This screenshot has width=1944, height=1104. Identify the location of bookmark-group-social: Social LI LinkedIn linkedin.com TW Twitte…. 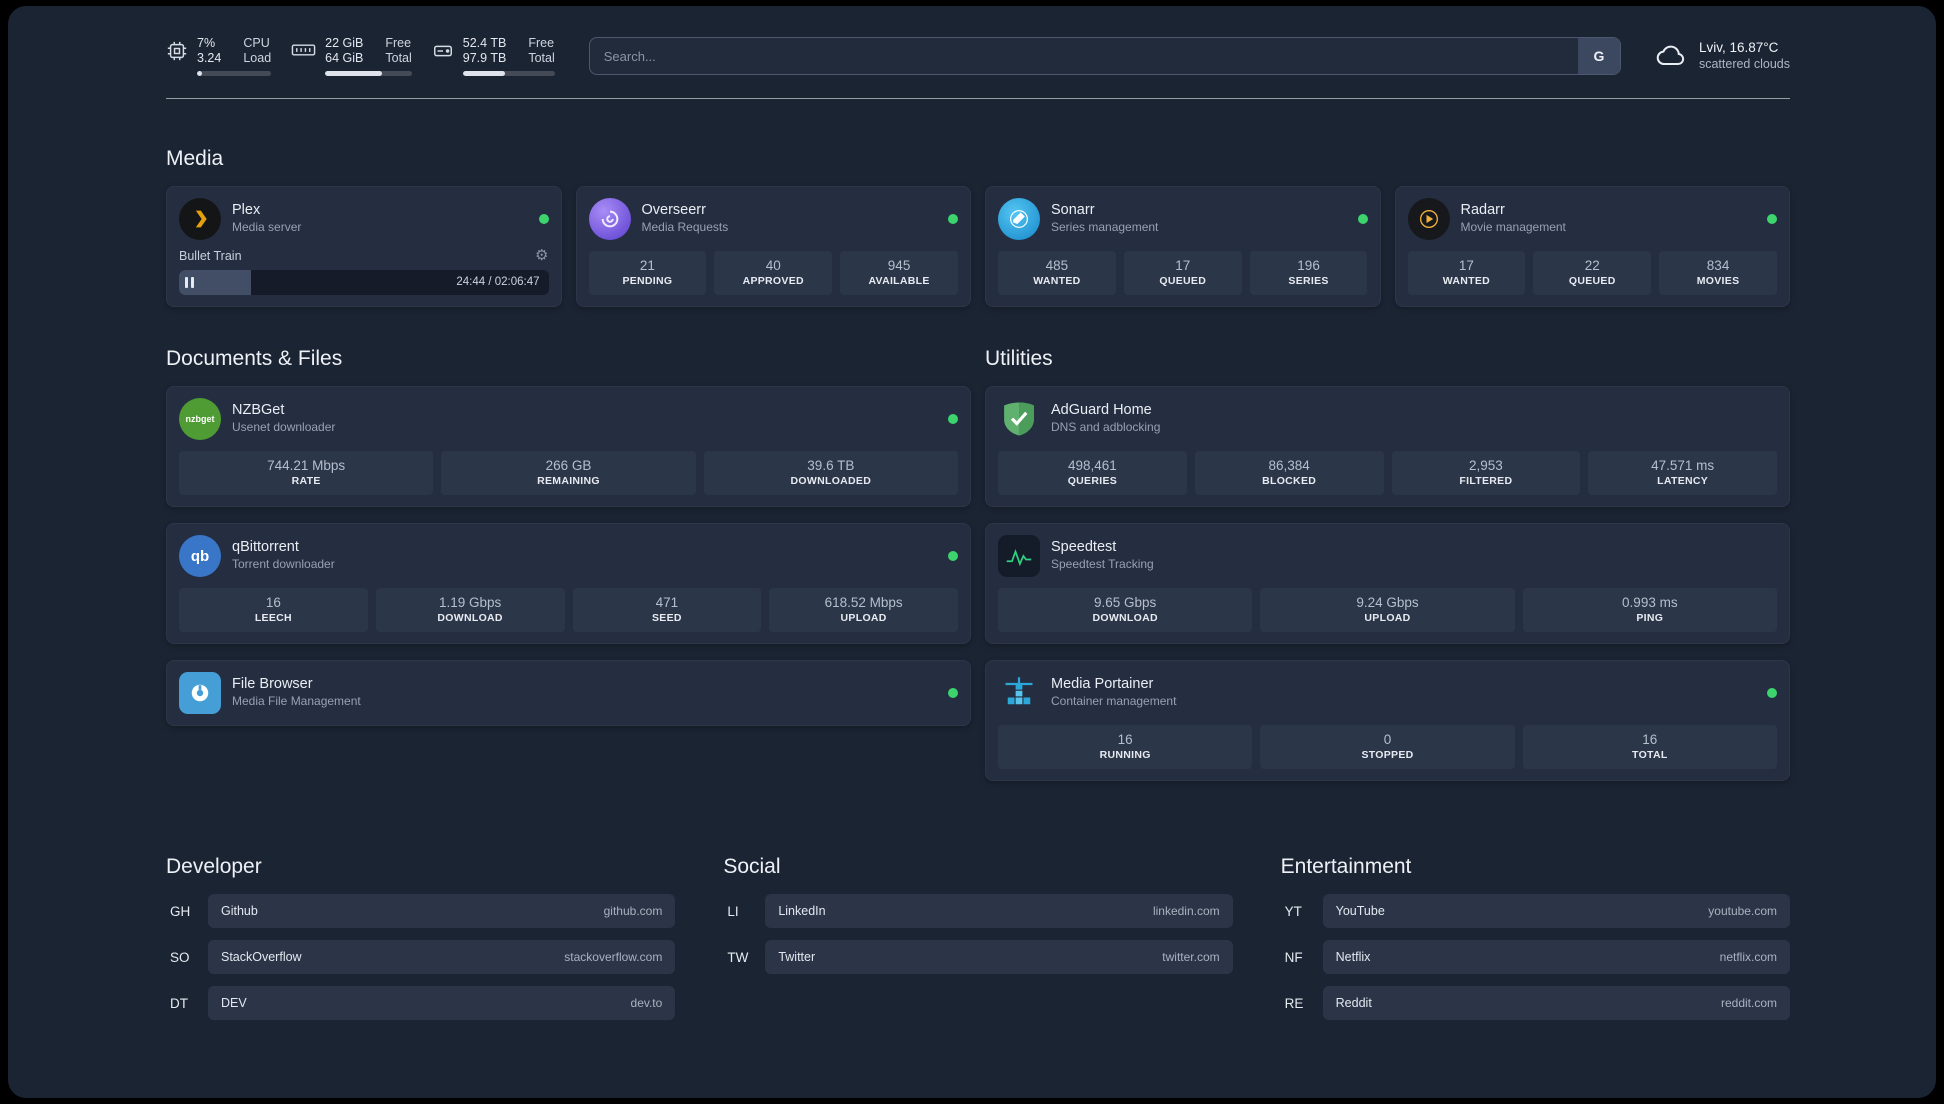
(978, 943).